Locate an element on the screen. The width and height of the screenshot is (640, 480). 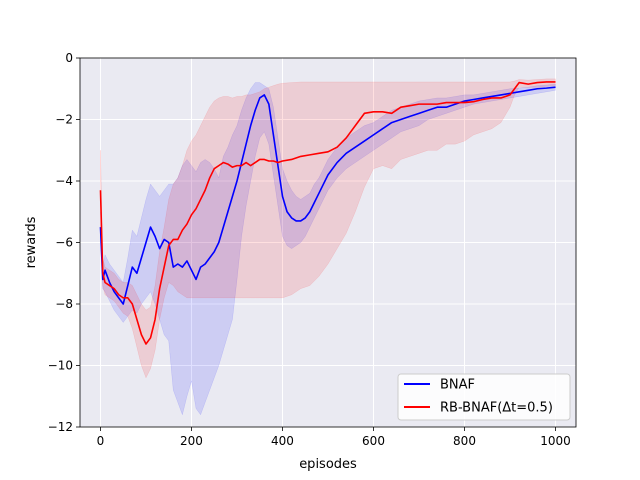
y-tick-label: −6 is located at coordinates (64, 243).